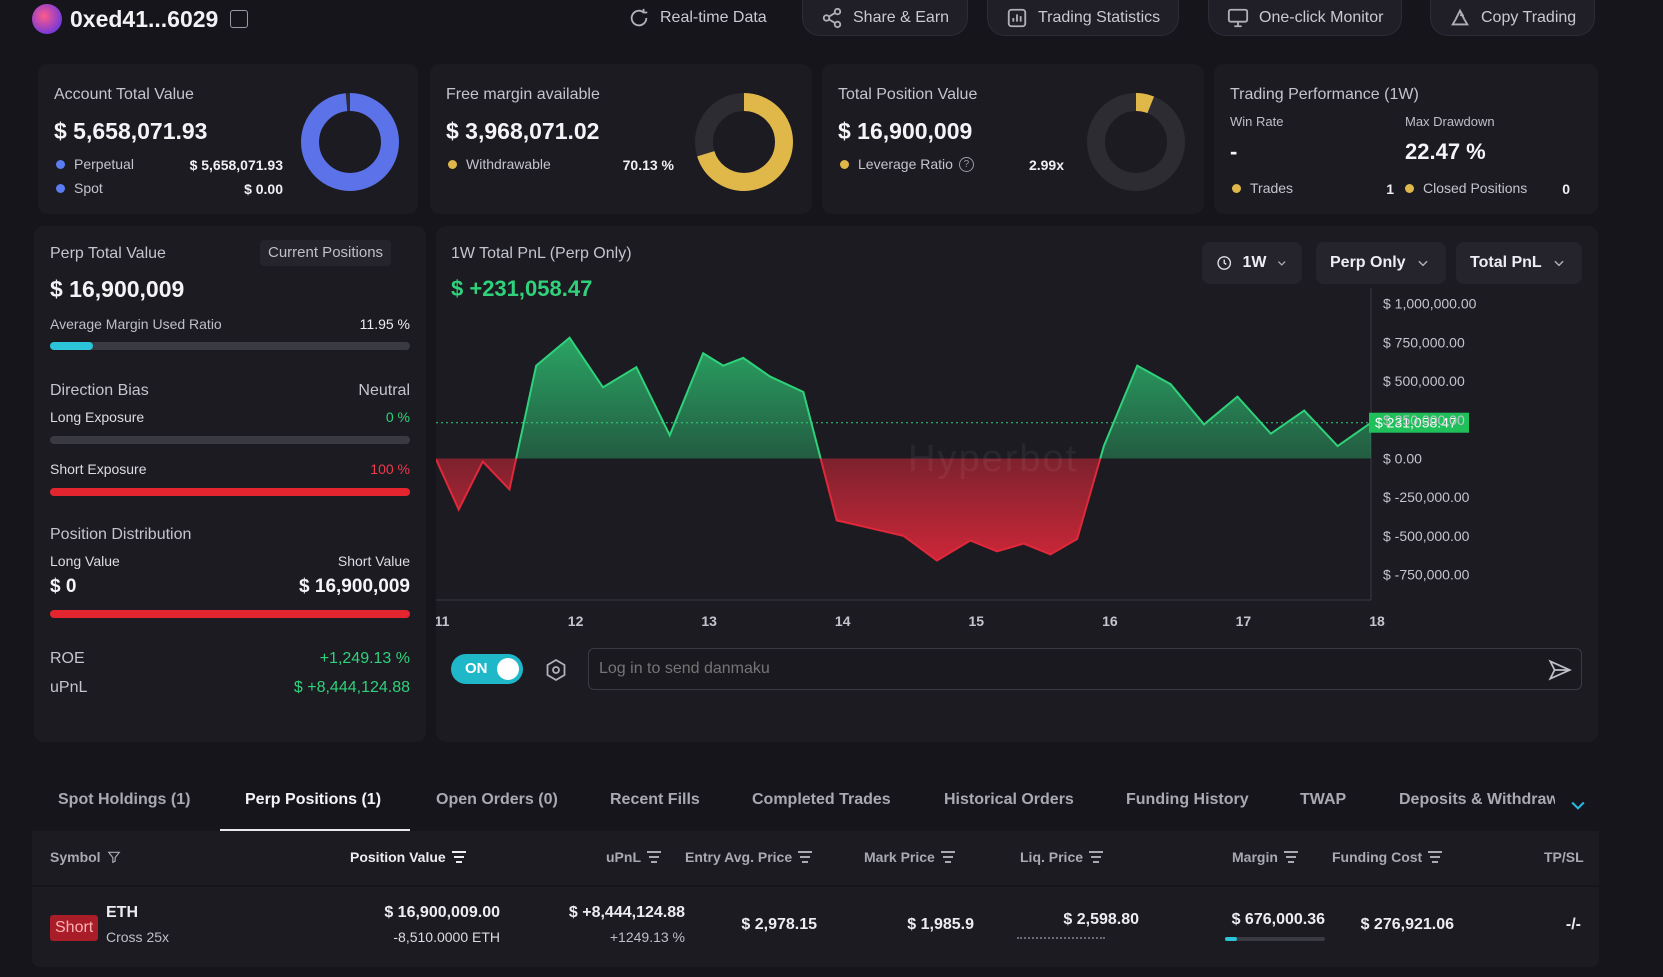 Image resolution: width=1663 pixels, height=977 pixels. I want to click on tpsl-value: -/-, so click(1573, 924).